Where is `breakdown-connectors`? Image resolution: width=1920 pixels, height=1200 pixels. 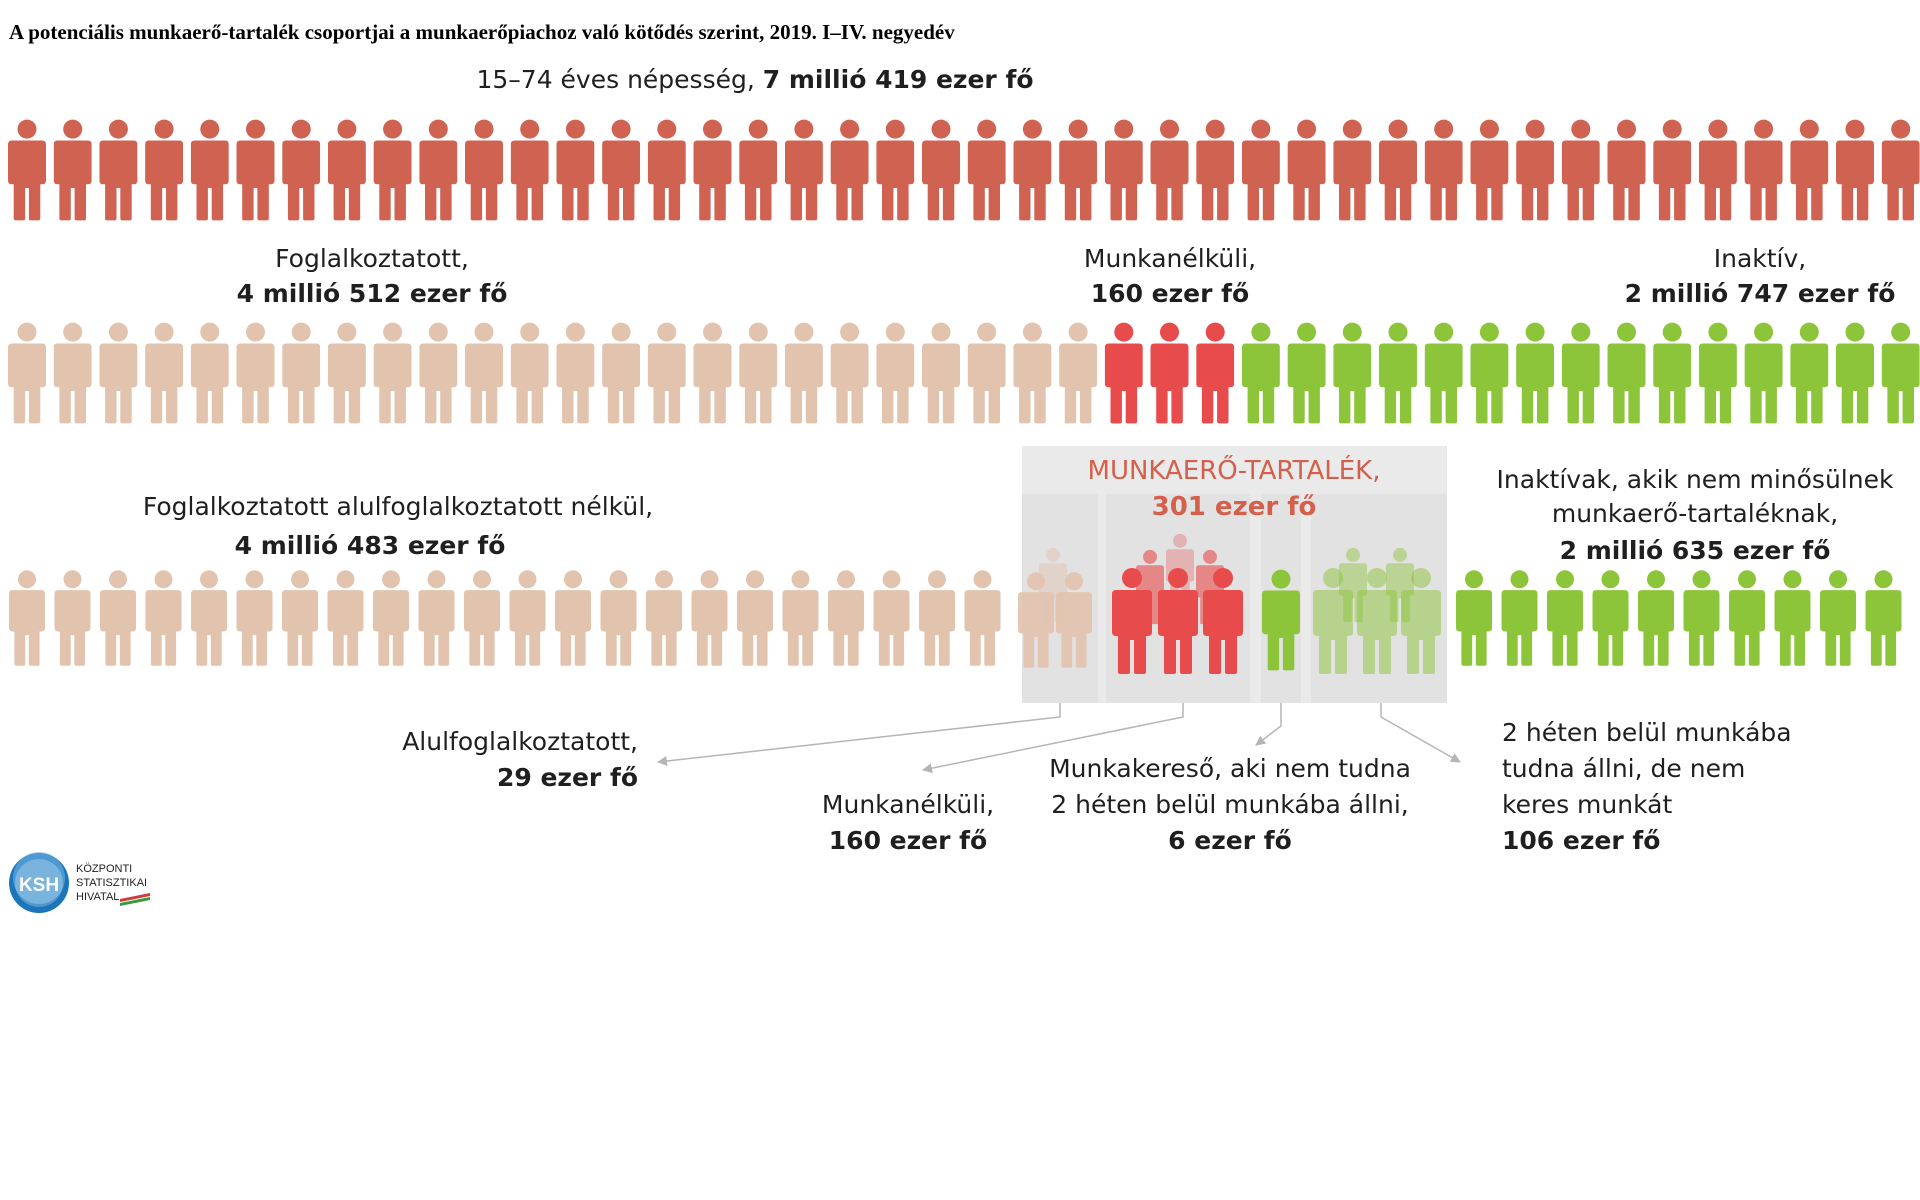
breakdown-connectors is located at coordinates (1059, 738).